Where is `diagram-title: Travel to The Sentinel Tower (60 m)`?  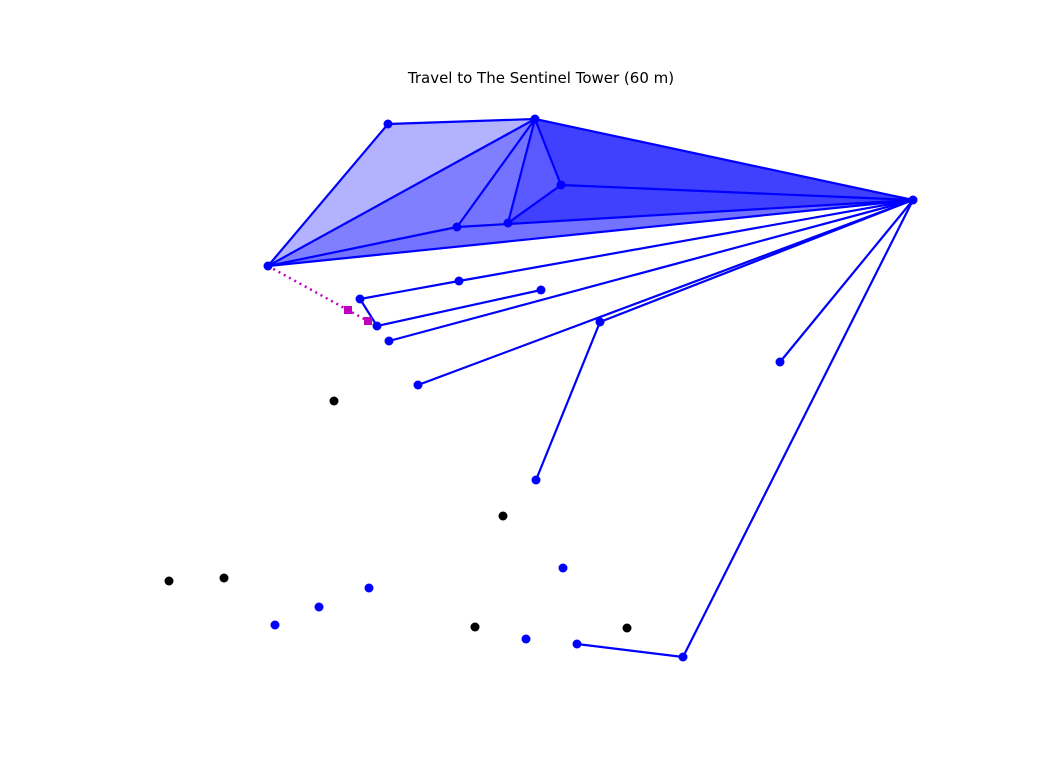 diagram-title: Travel to The Sentinel Tower (60 m) is located at coordinates (541, 78).